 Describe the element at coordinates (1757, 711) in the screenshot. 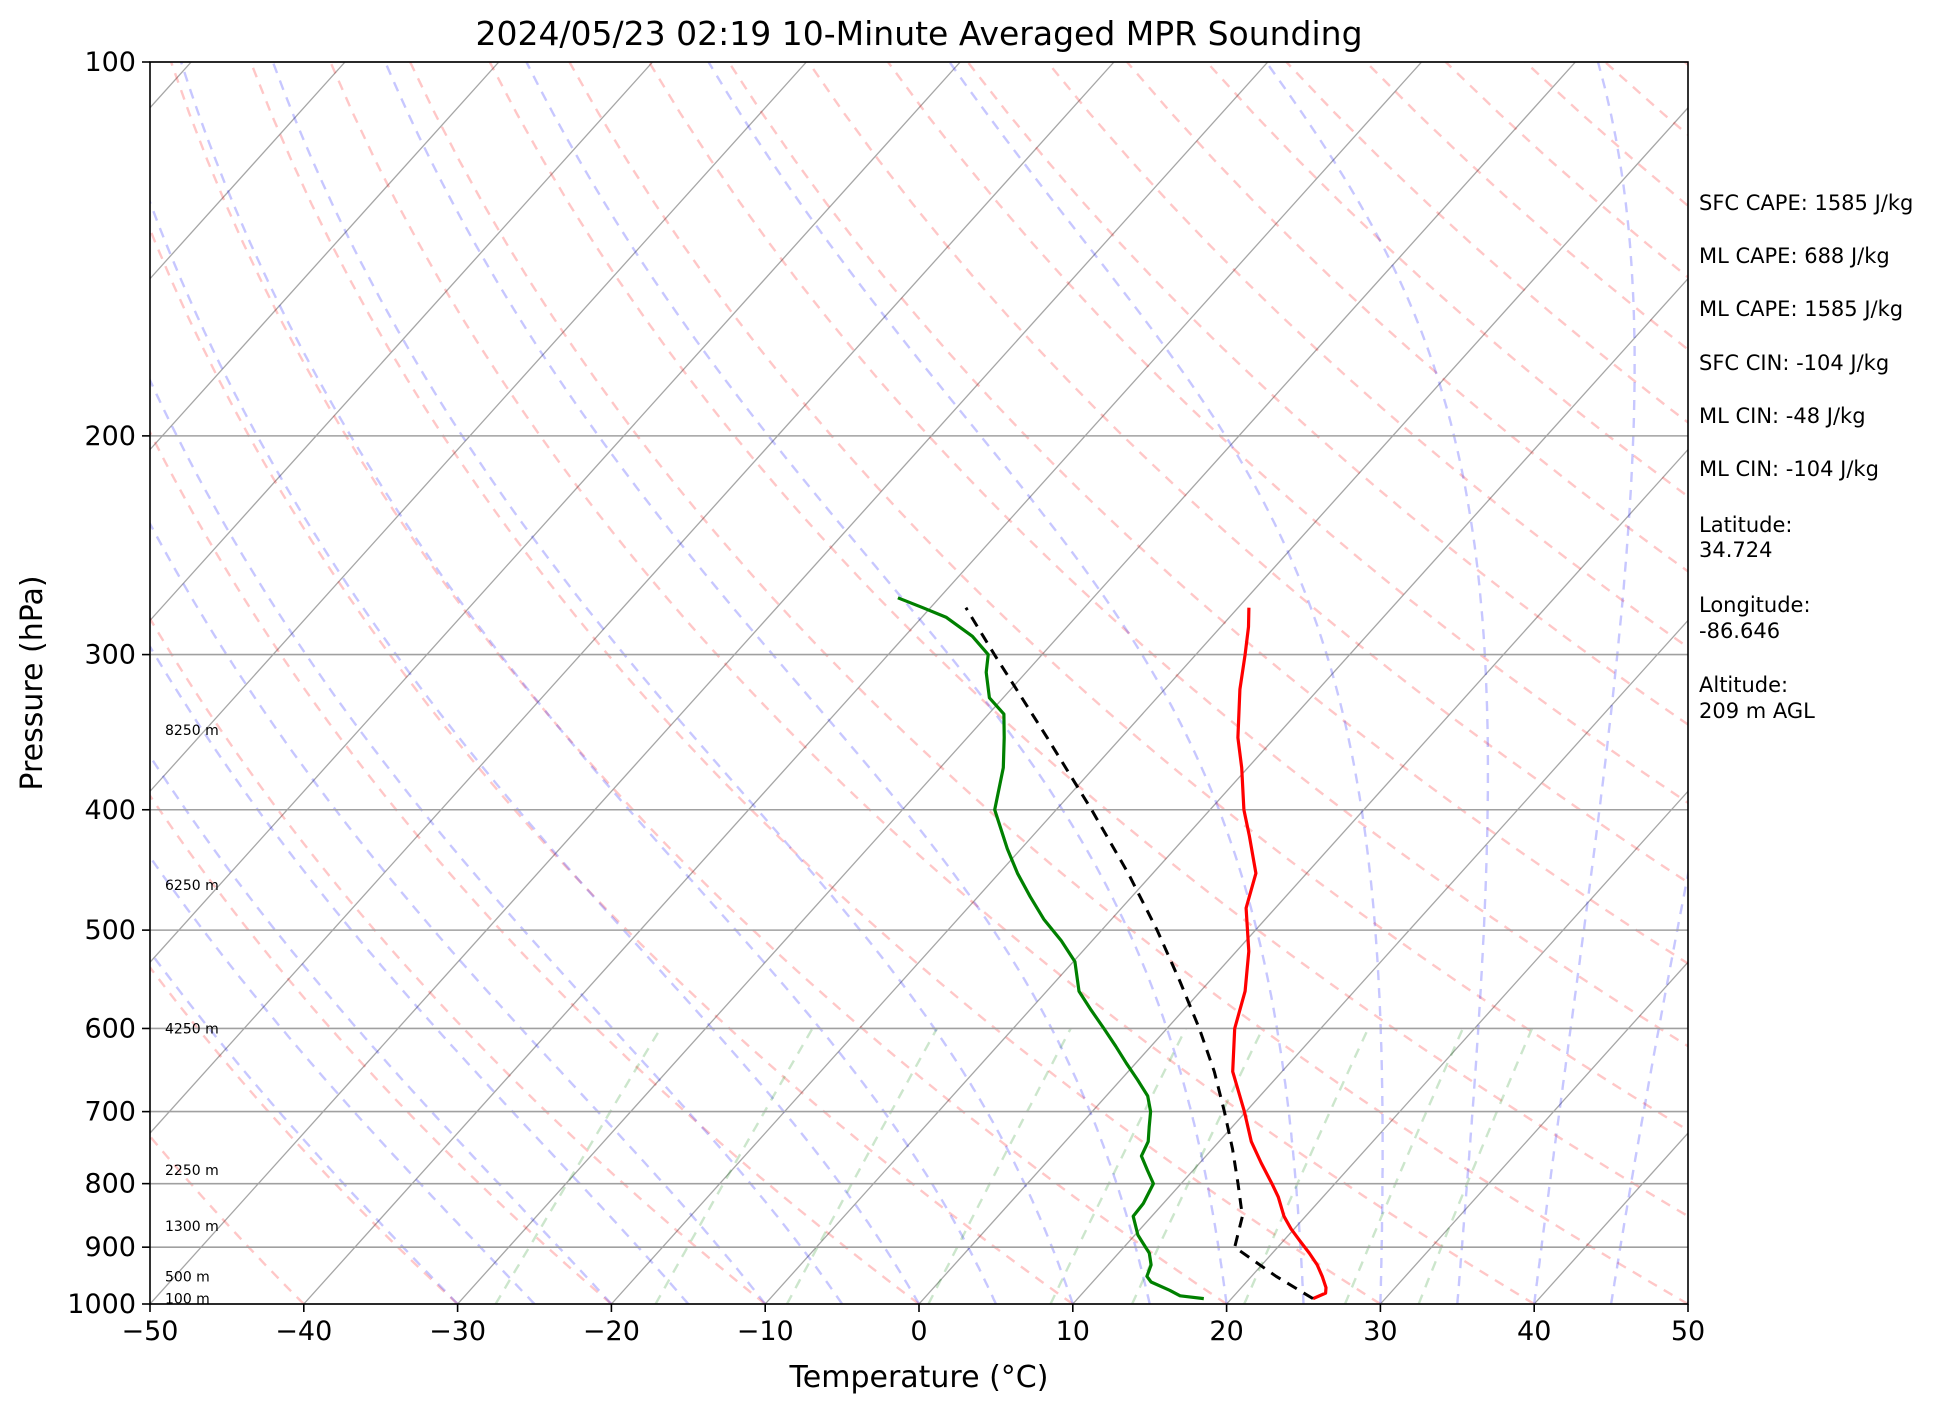

I see `stats-line: 209 m AGL` at that location.